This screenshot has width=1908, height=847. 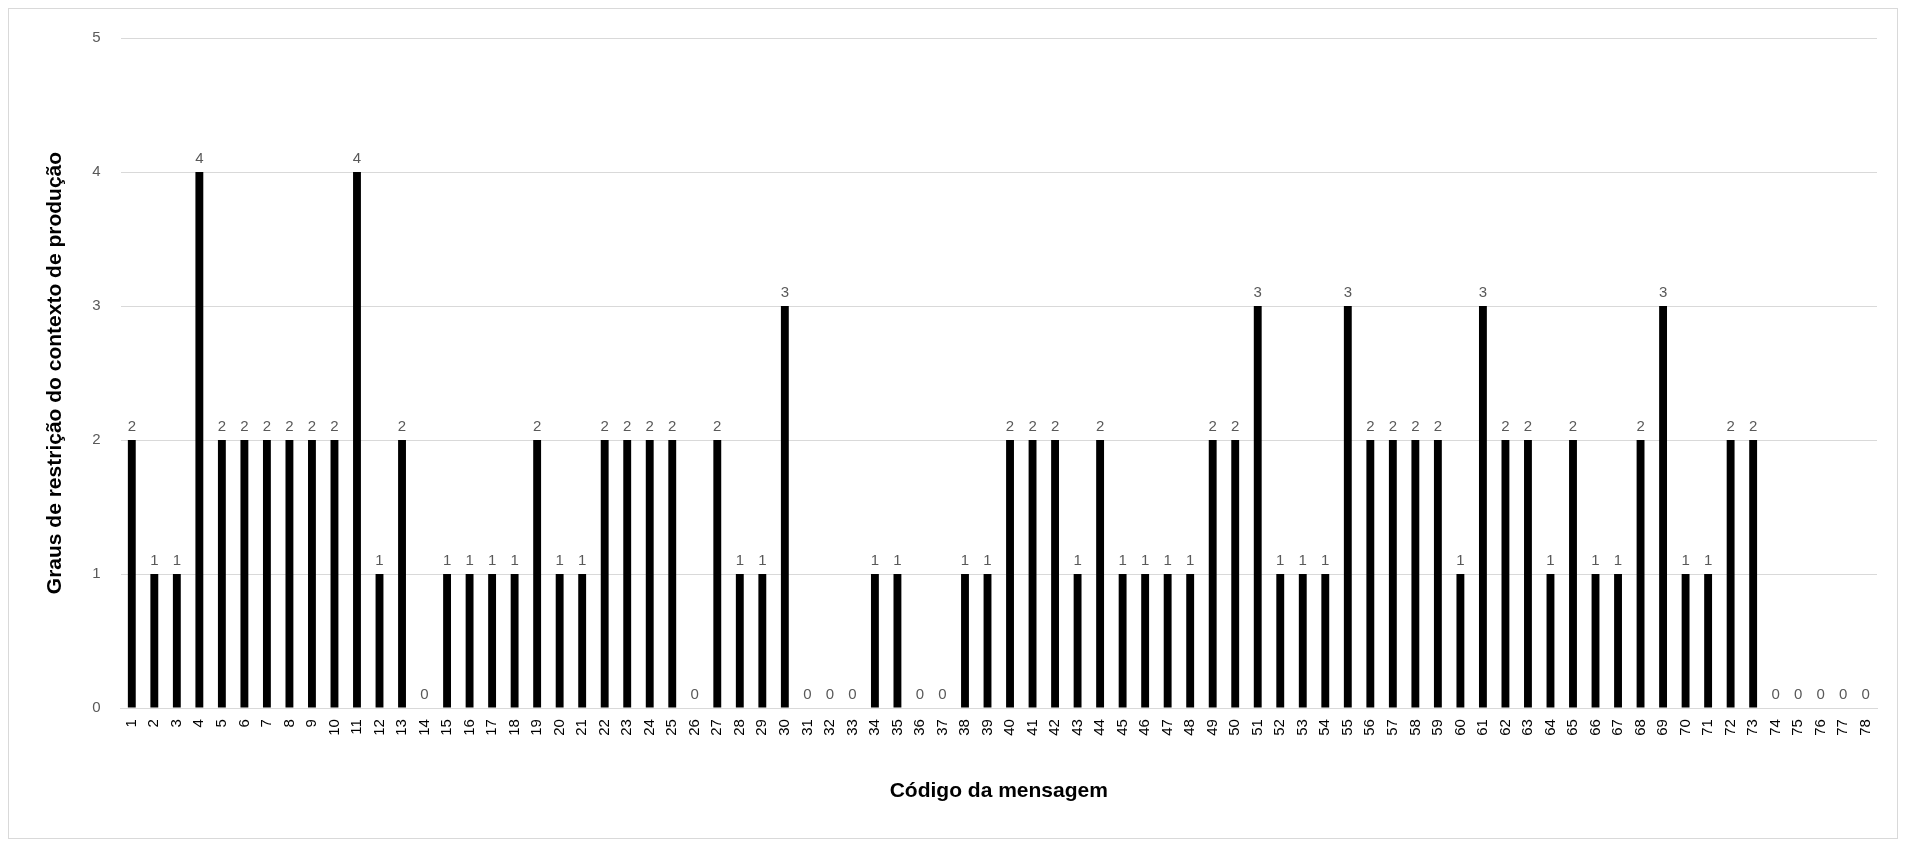 I want to click on x-tick-label: 18, so click(x=513, y=727).